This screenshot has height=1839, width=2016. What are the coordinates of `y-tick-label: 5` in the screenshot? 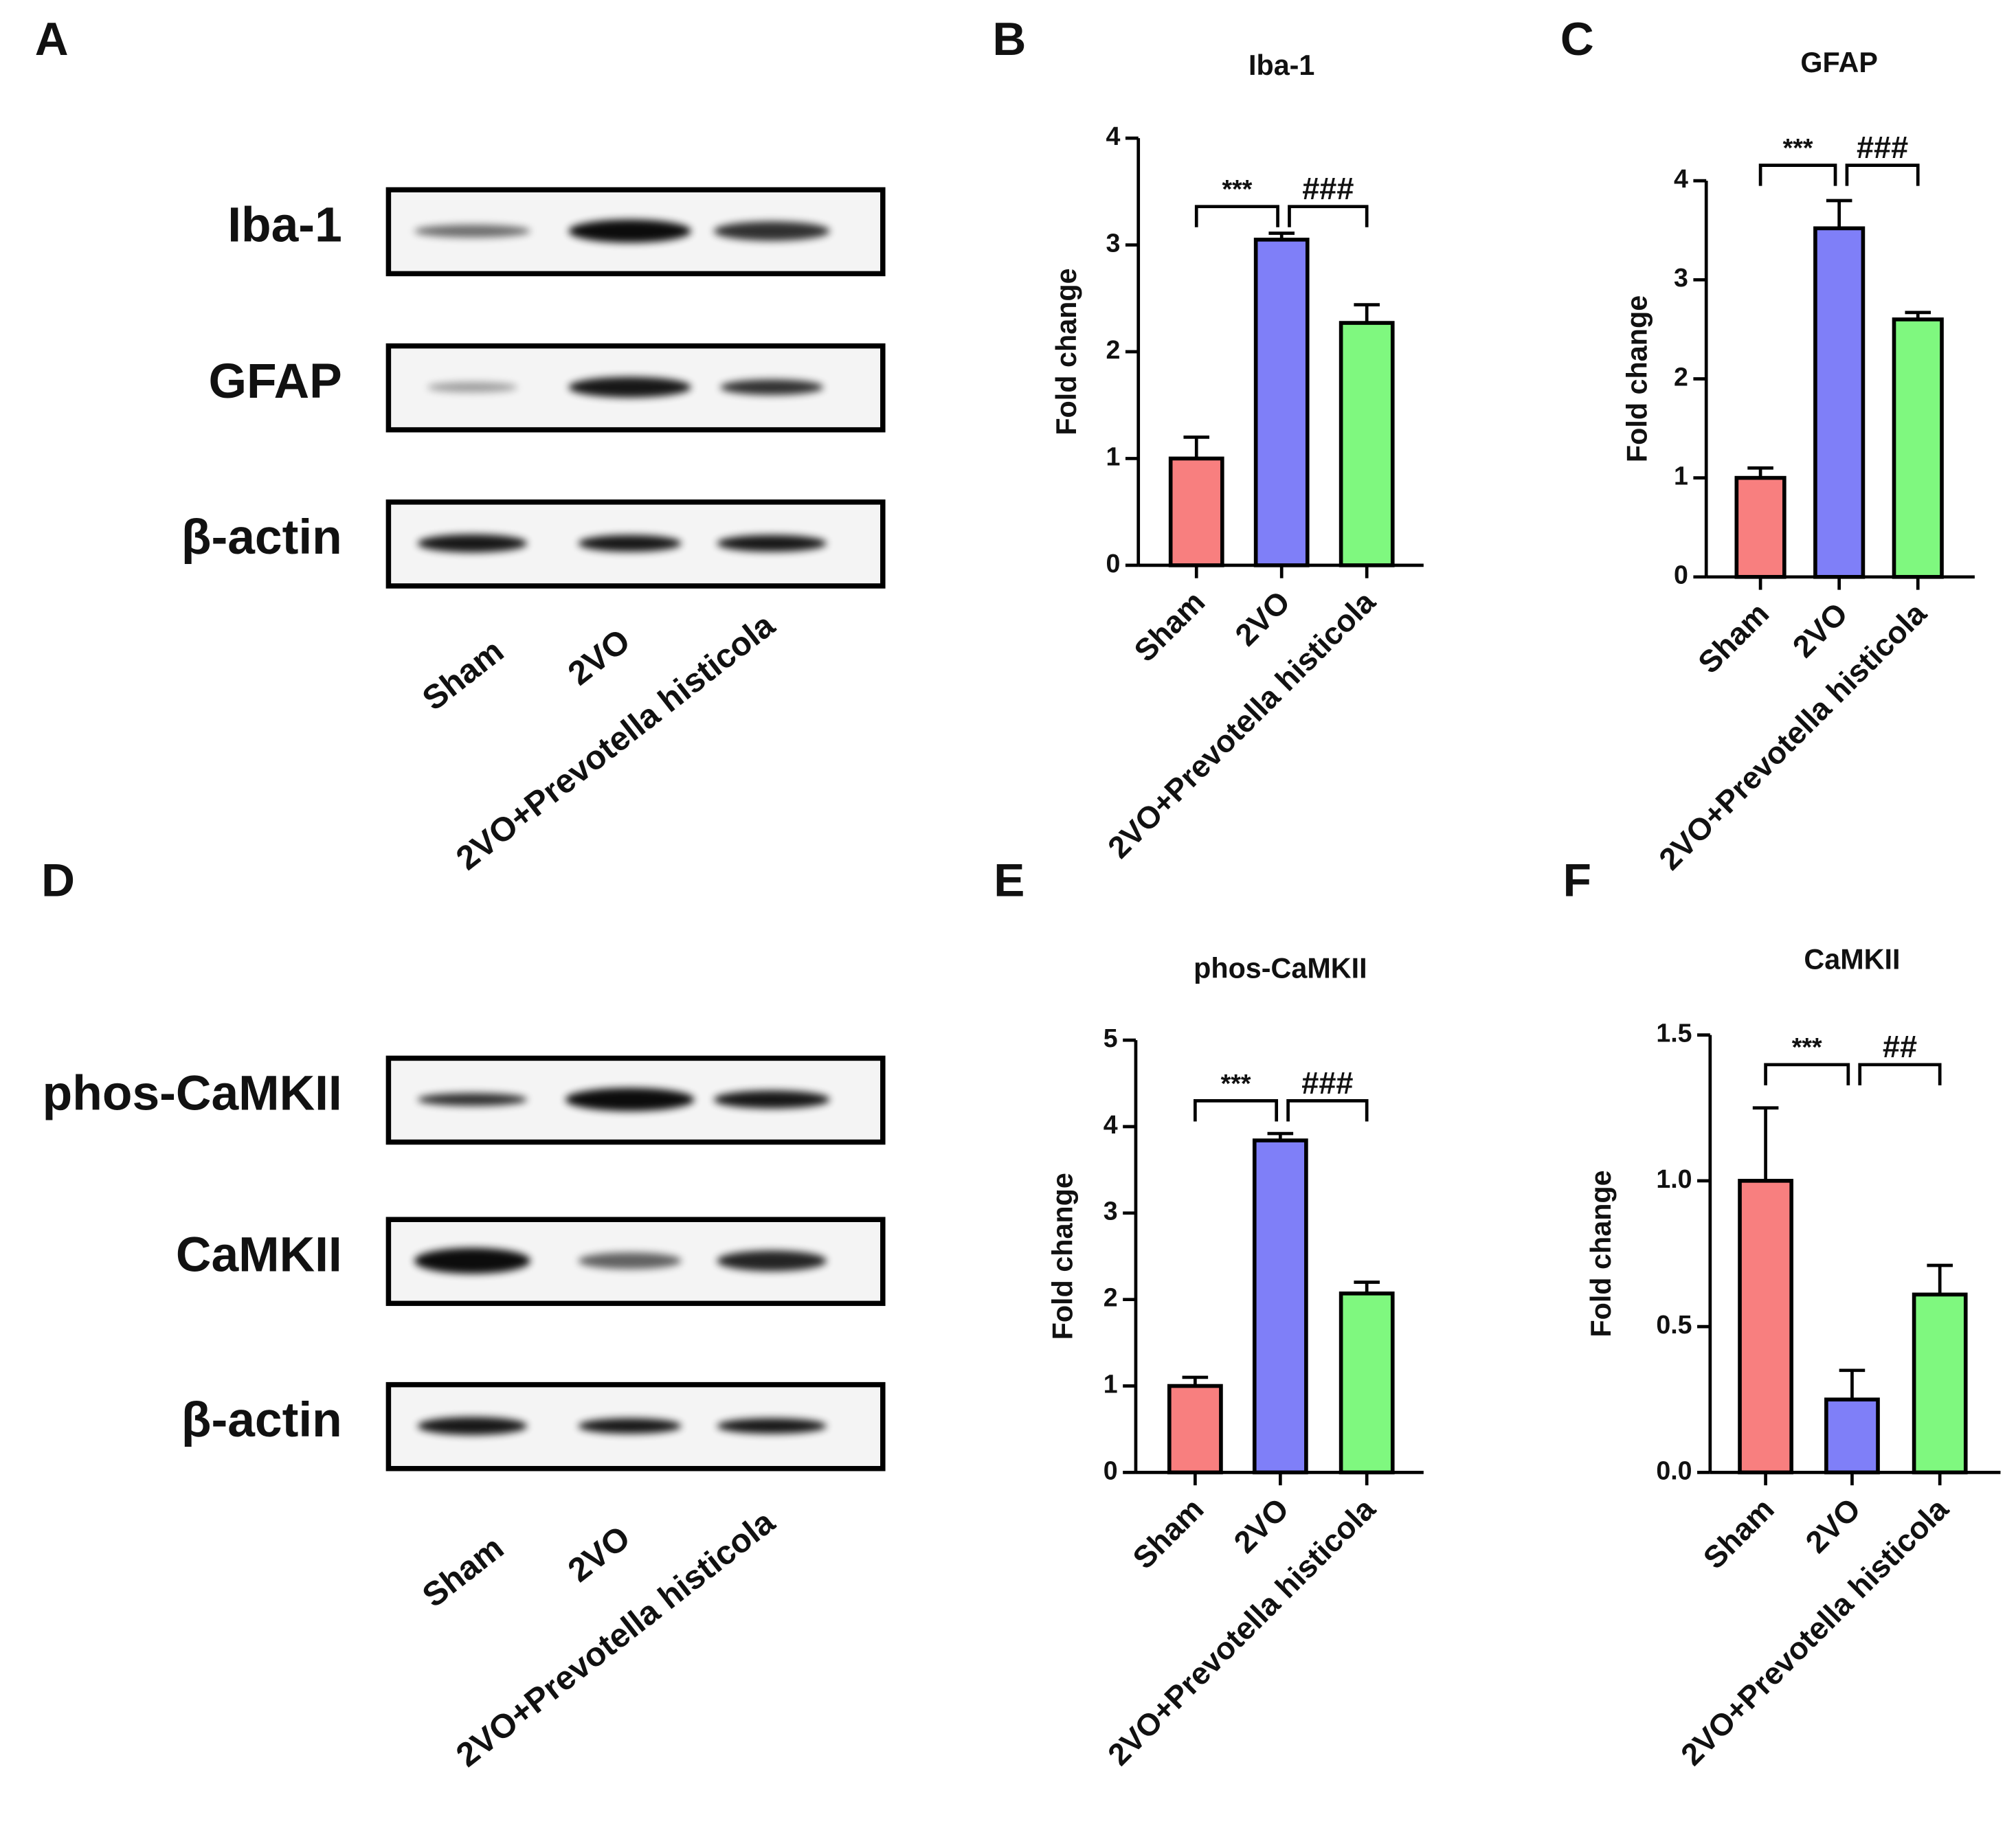 It's located at (1111, 1038).